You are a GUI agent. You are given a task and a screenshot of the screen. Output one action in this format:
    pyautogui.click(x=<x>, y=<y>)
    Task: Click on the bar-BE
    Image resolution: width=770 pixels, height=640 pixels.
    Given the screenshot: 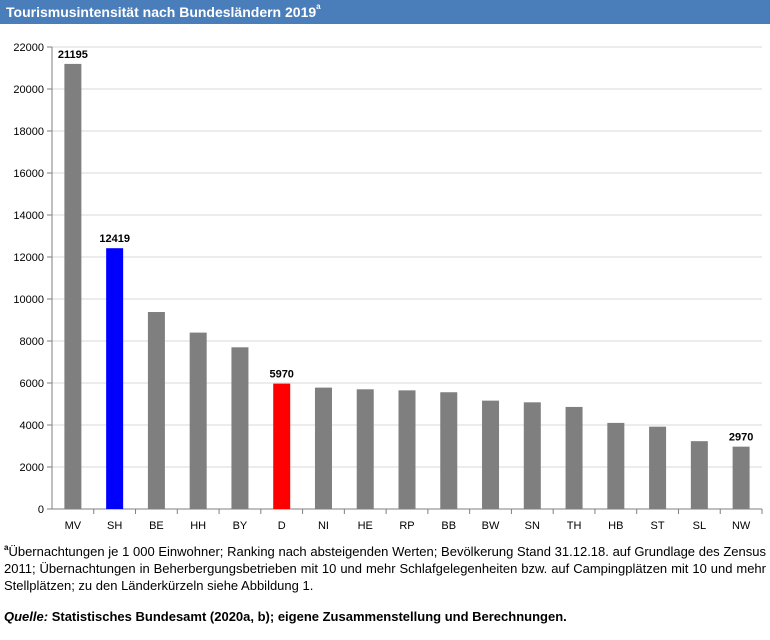 What is the action you would take?
    pyautogui.click(x=156, y=410)
    